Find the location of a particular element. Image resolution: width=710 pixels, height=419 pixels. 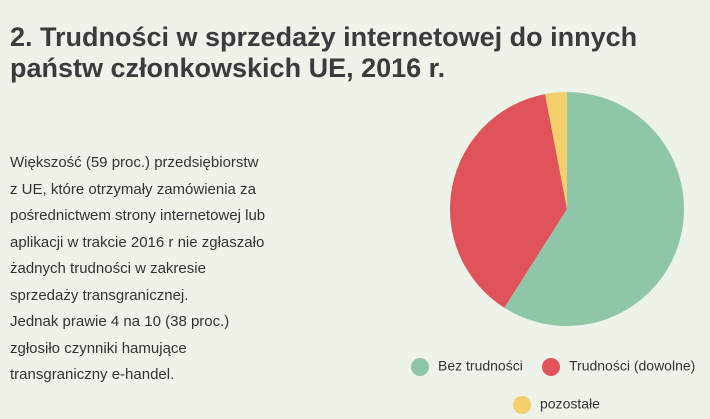

description-line: pośrednictwem strony internetowej lub is located at coordinates (138, 215).